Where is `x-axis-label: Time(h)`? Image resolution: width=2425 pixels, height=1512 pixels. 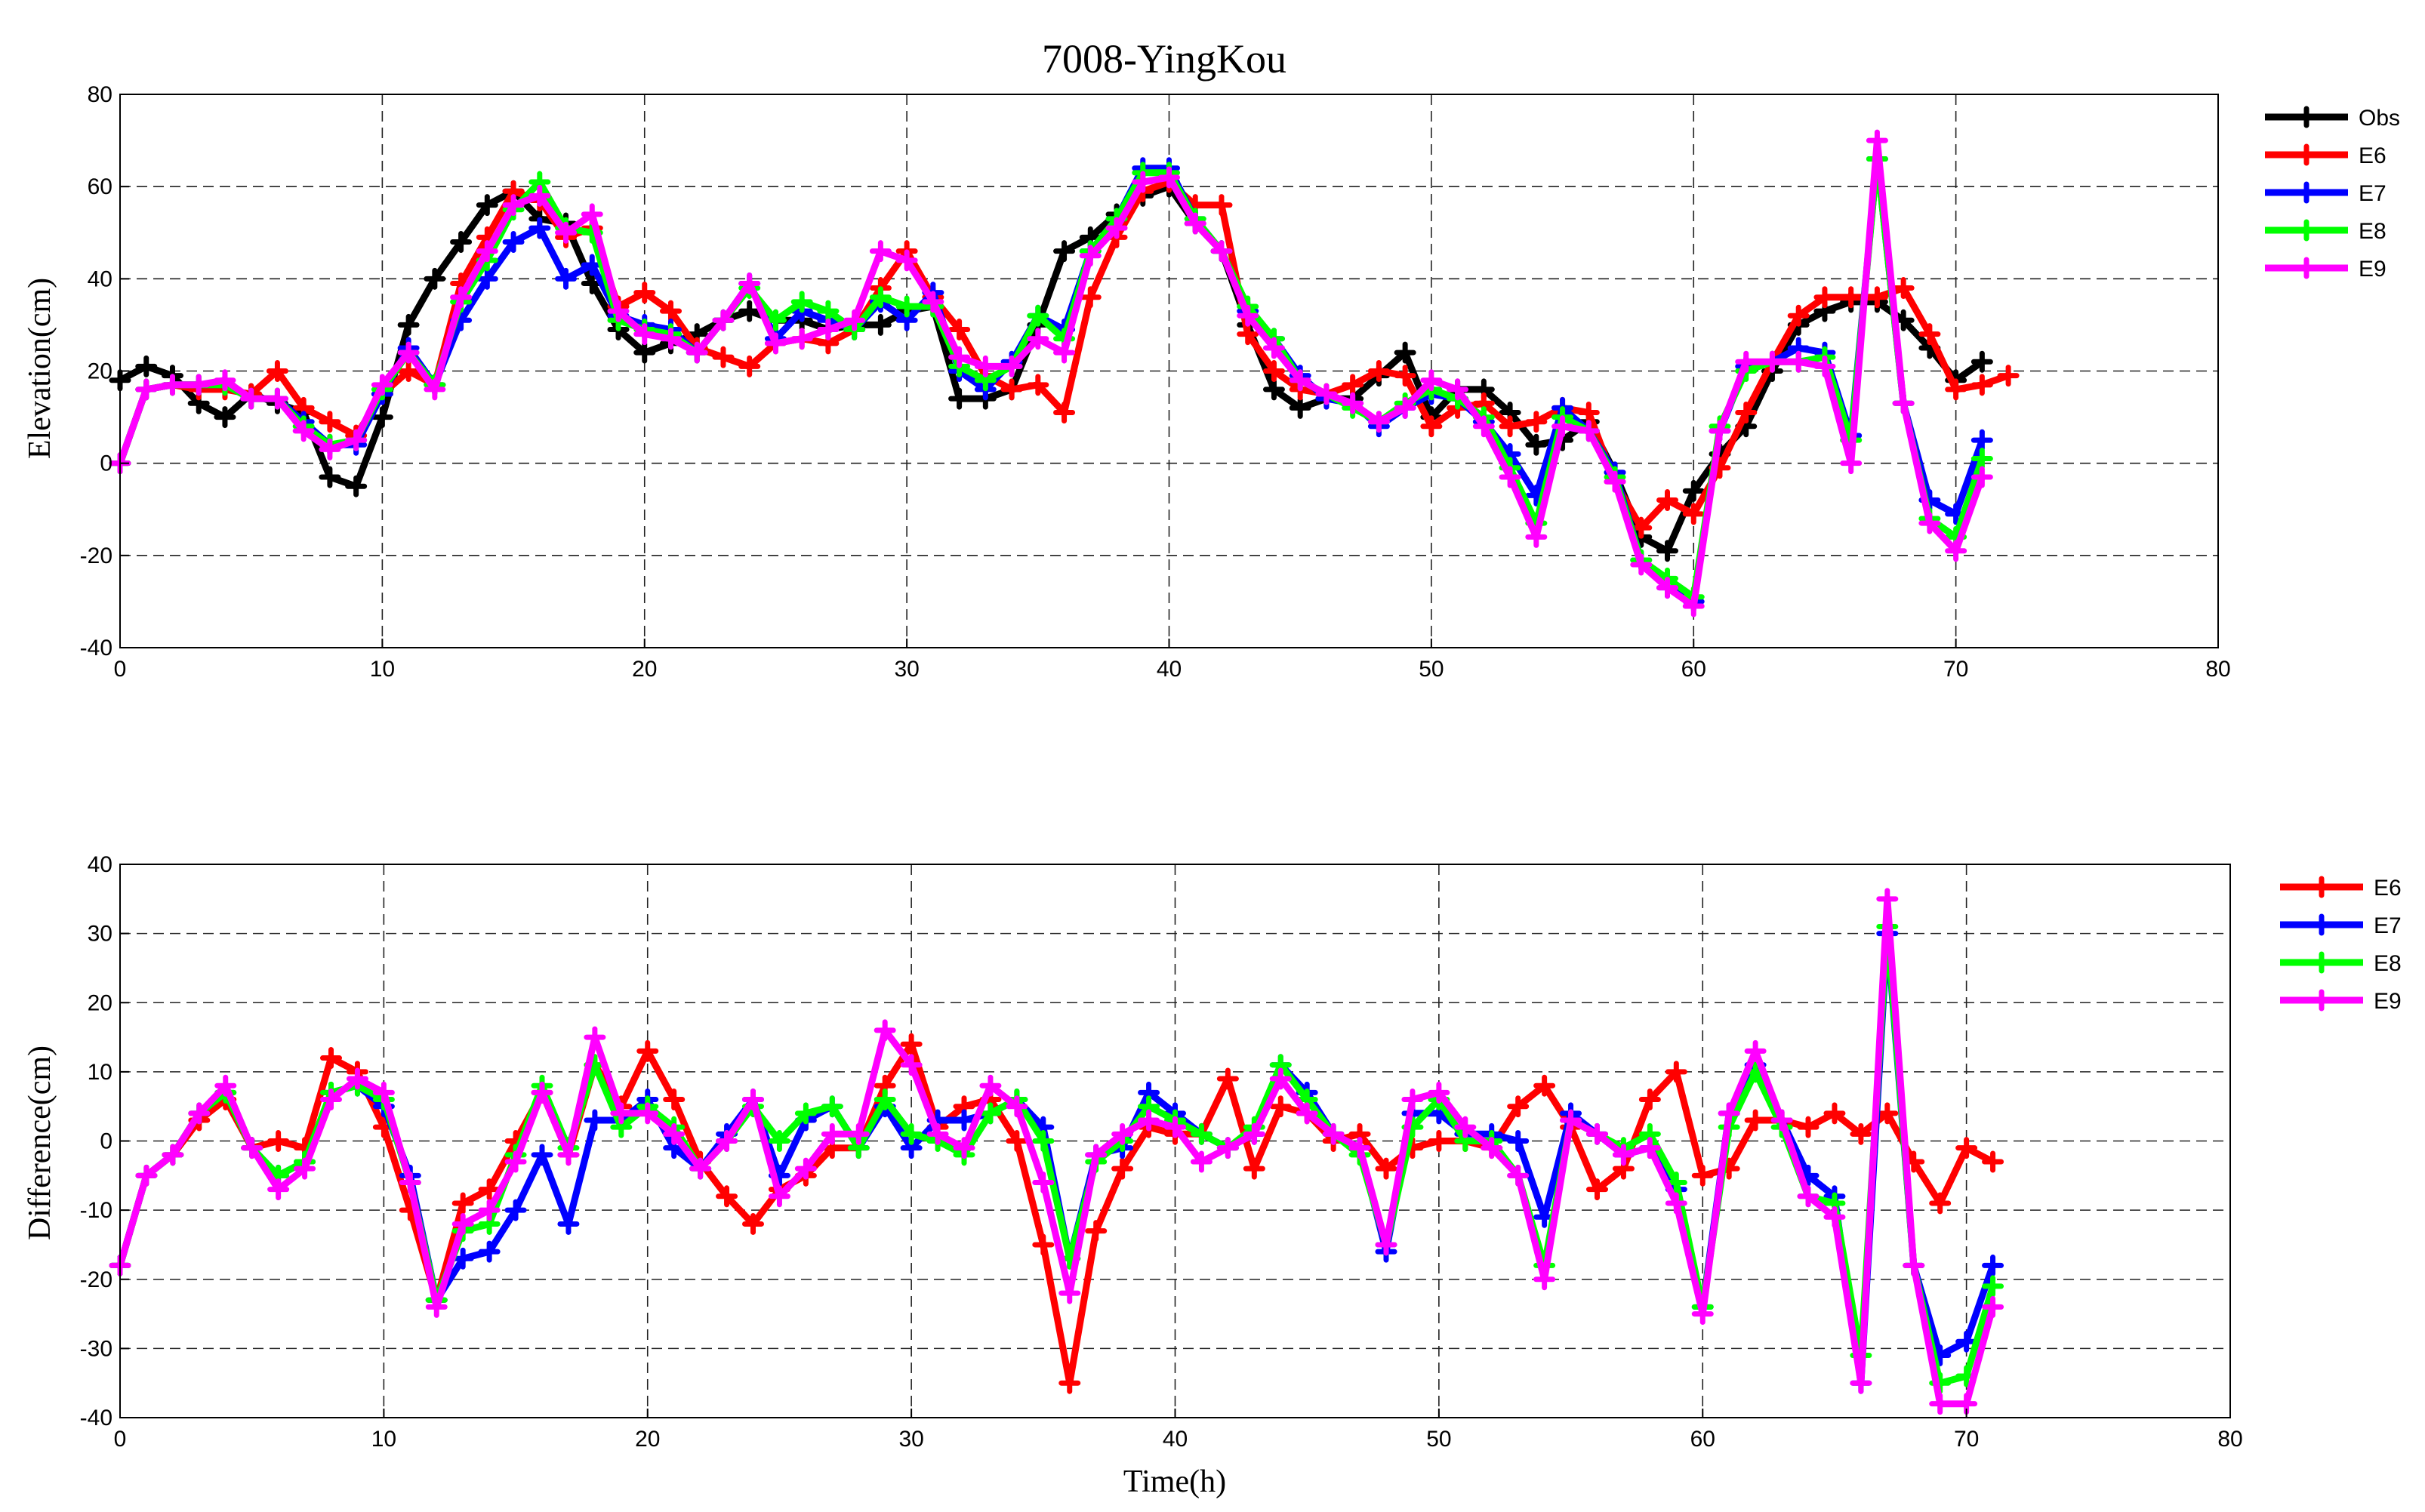
x-axis-label: Time(h) is located at coordinates (1174, 1481).